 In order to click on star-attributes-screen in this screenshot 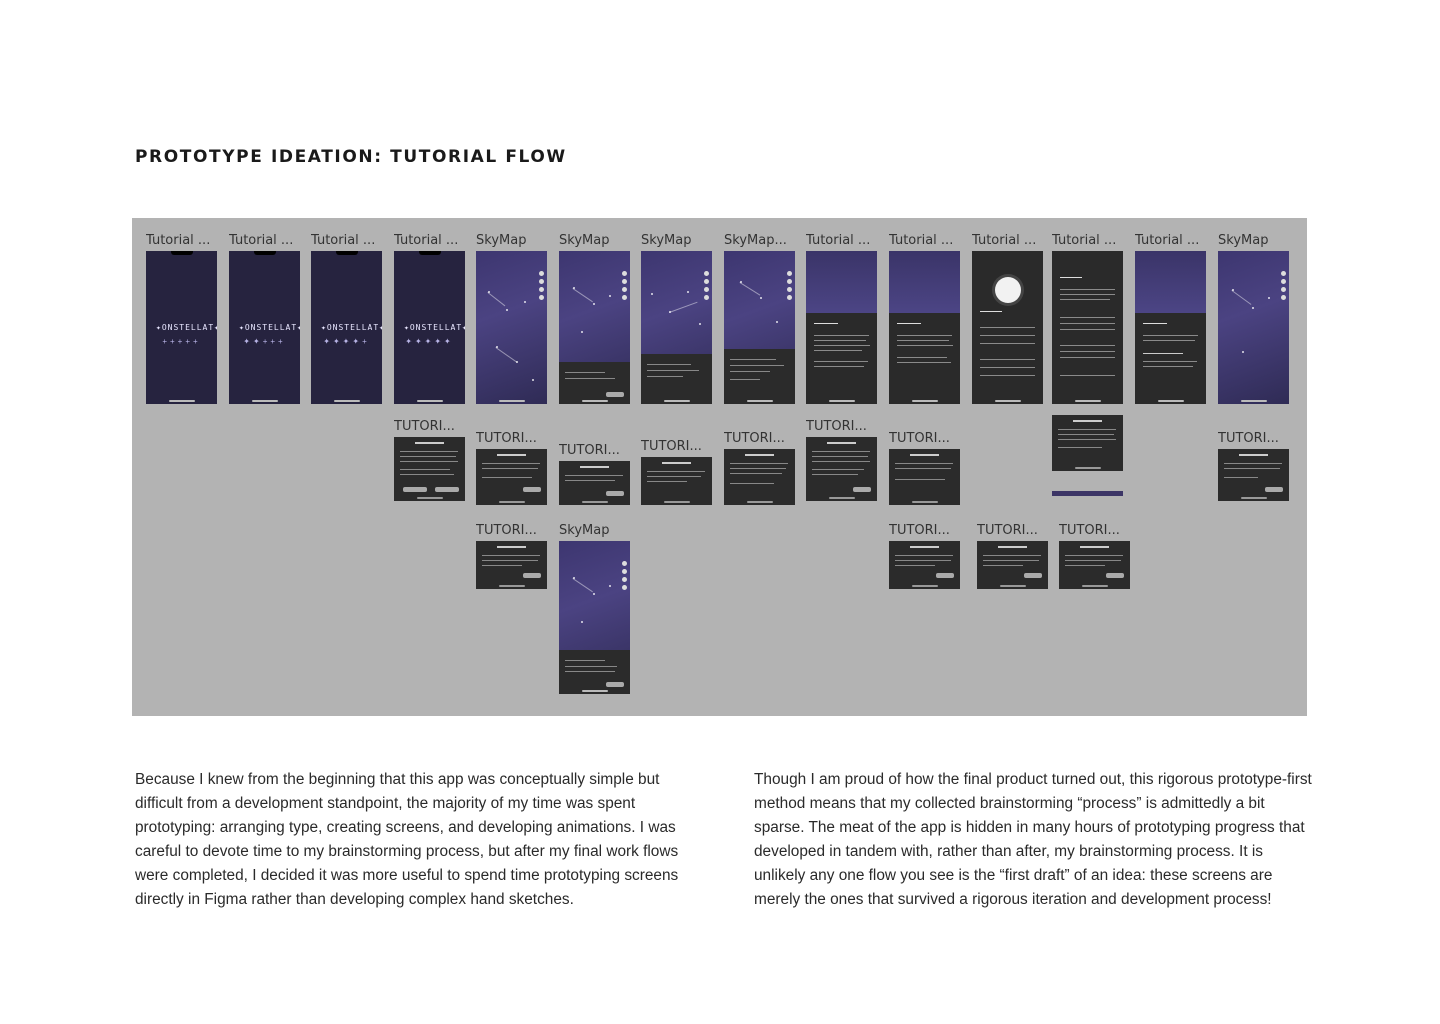, I will do `click(1087, 327)`.